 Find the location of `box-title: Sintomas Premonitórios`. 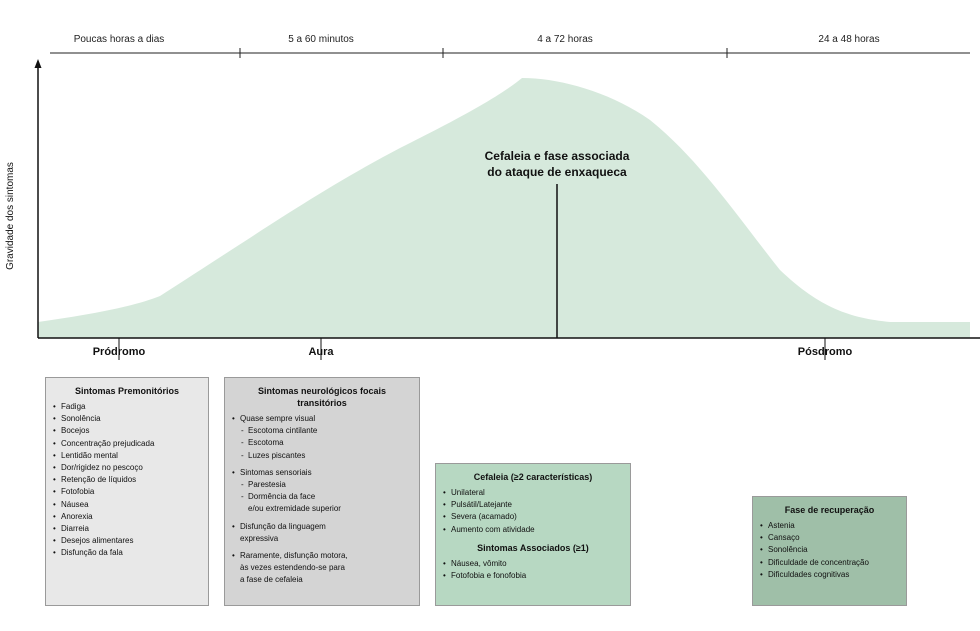

box-title: Sintomas Premonitórios is located at coordinates (127, 391).